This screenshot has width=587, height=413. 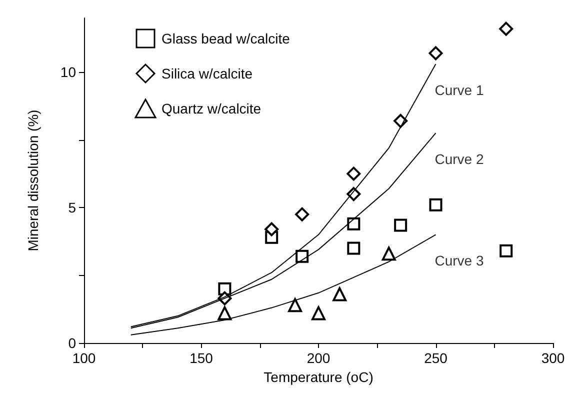 What do you see at coordinates (436, 358) in the screenshot?
I see `x-tick-label: 250` at bounding box center [436, 358].